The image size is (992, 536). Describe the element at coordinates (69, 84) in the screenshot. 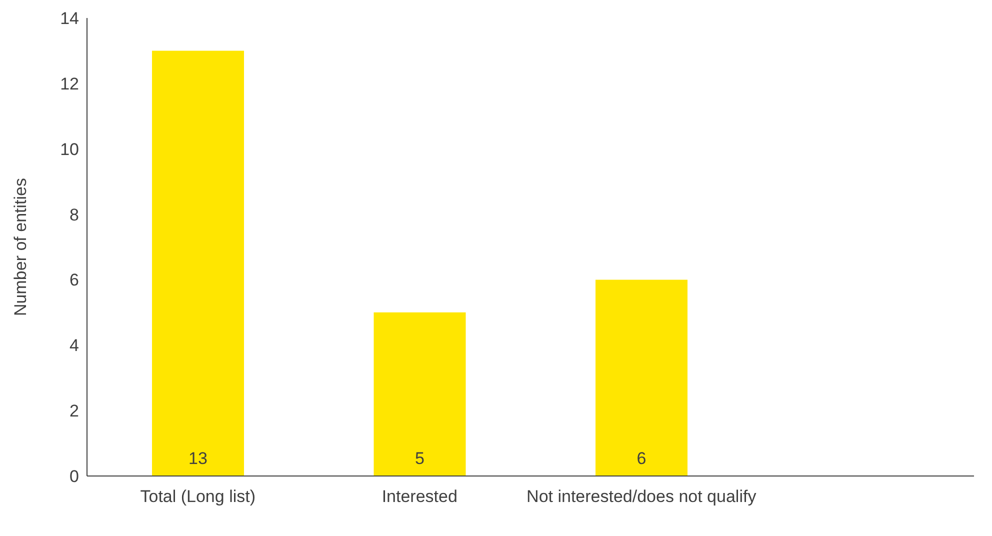

I see `y-tick-label: 12` at that location.